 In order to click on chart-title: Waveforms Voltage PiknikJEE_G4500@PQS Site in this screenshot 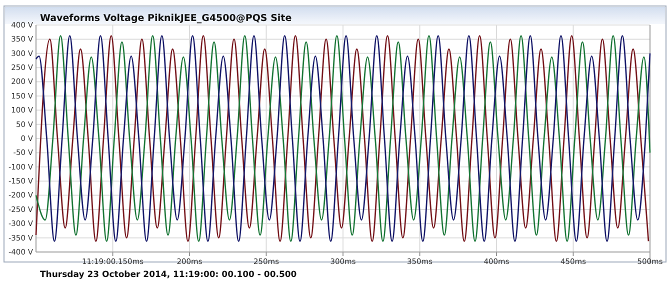, I will do `click(166, 18)`.